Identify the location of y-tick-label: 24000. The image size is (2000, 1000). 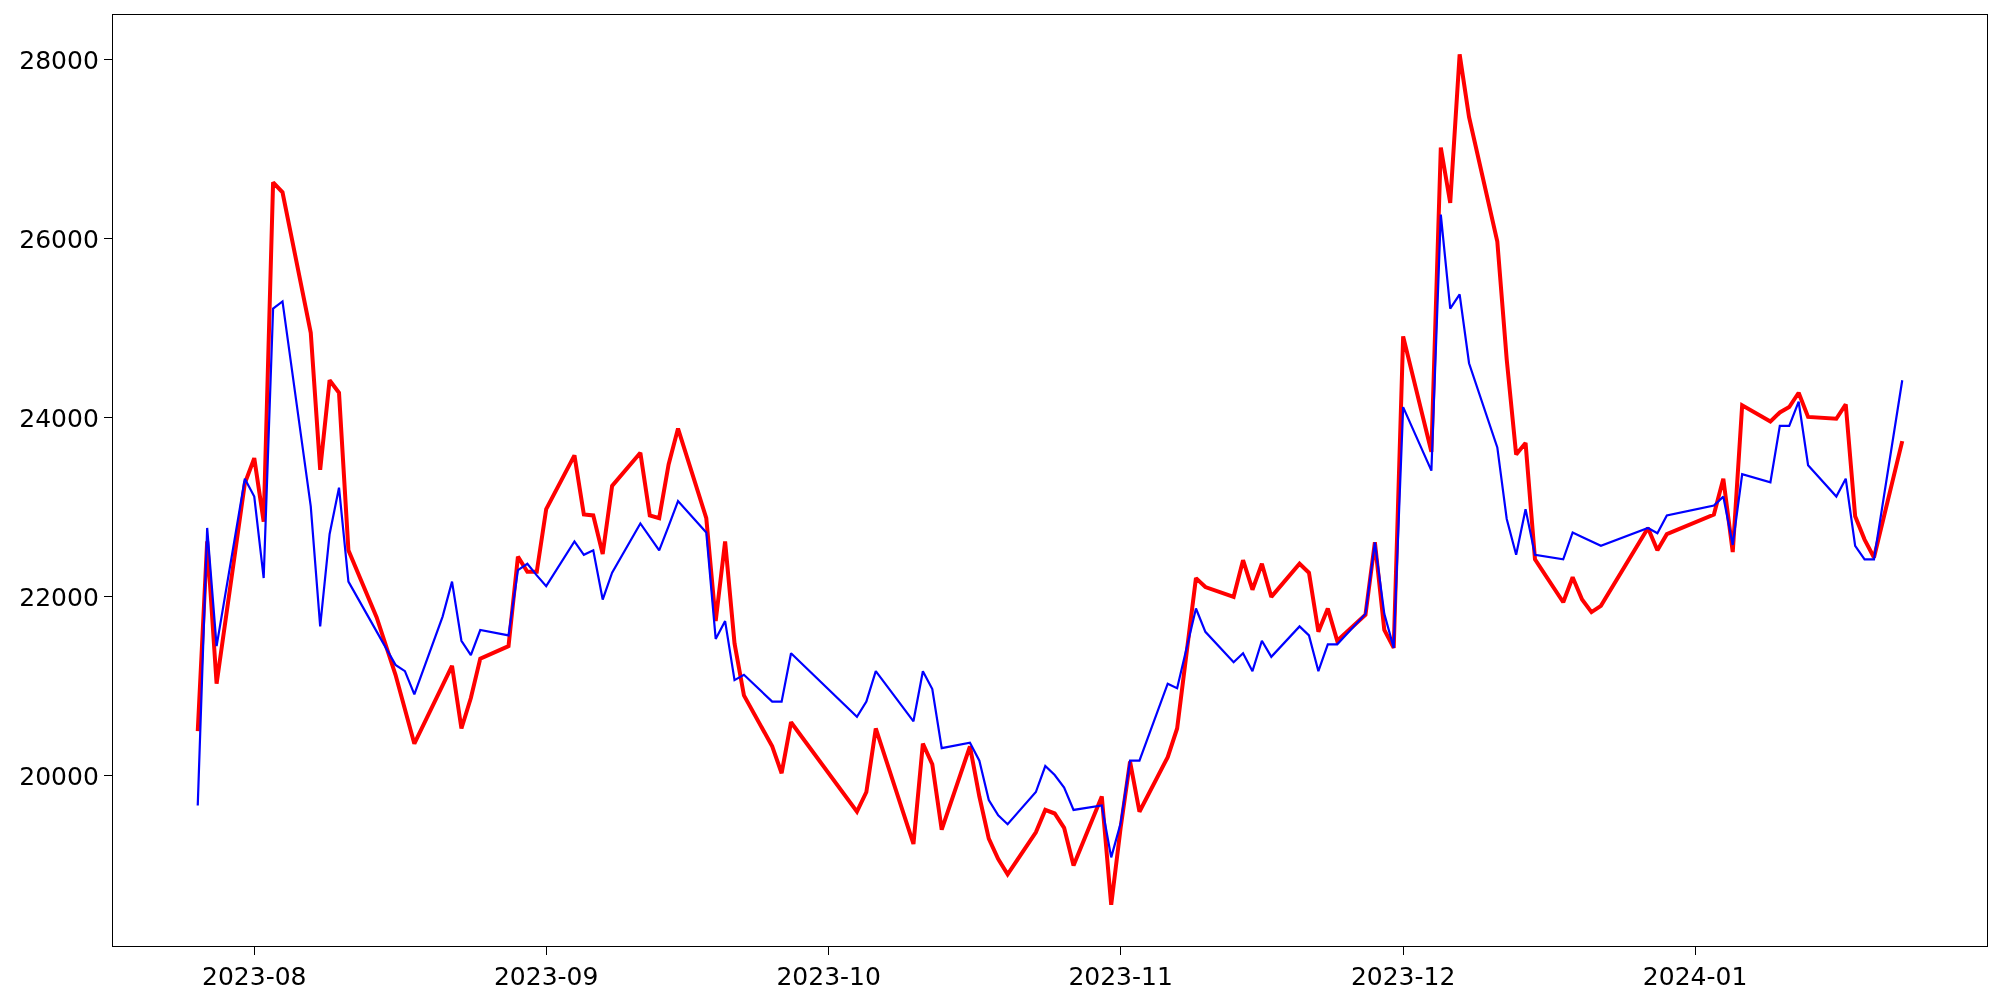
(59, 418).